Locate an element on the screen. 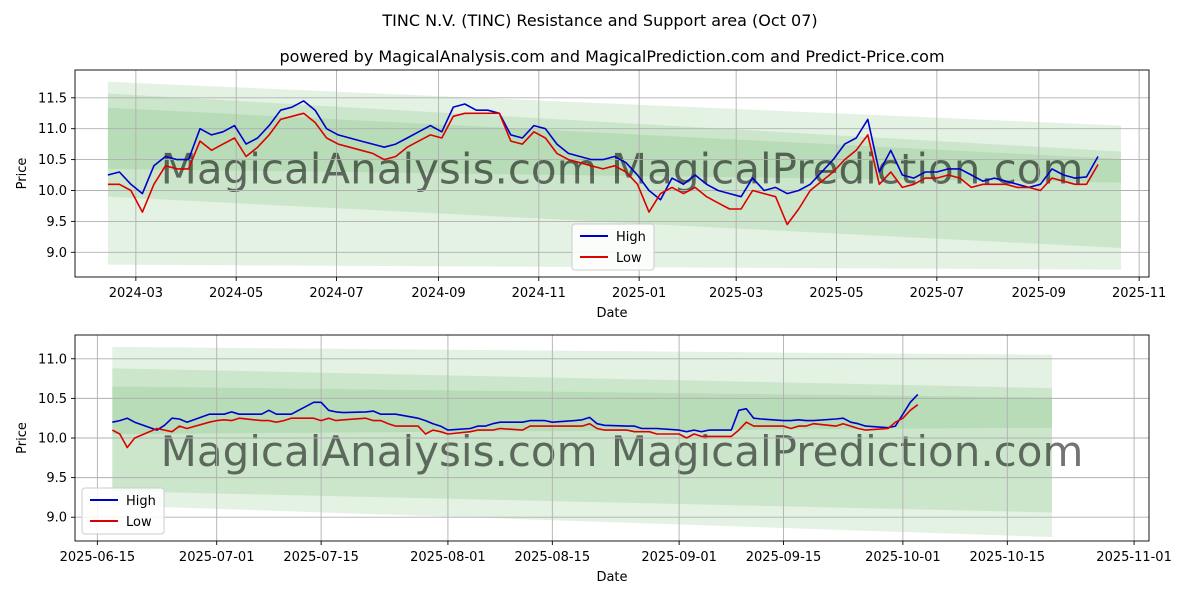  x-tick-label: 2025-11-01 is located at coordinates (1134, 557).